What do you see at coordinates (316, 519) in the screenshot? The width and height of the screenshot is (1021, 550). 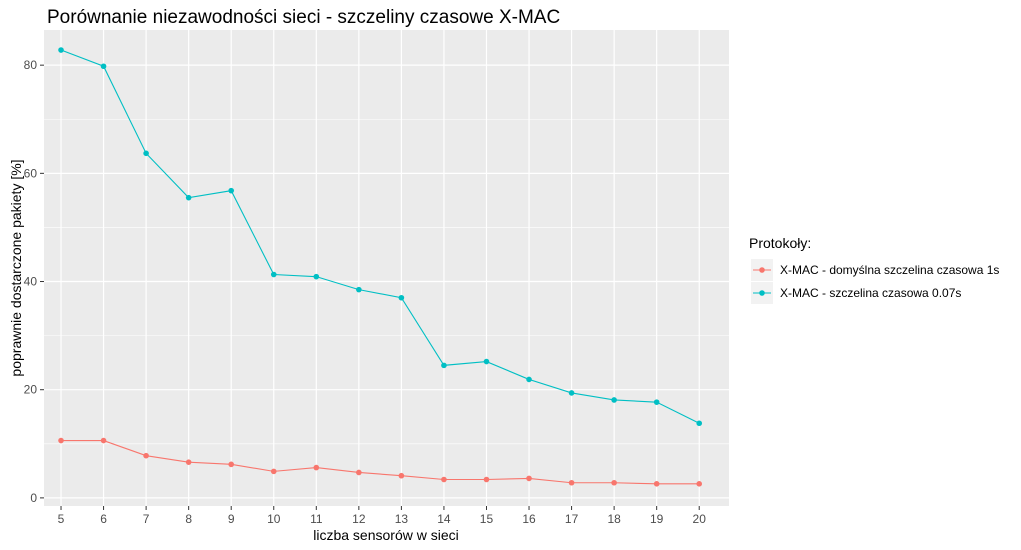 I see `x-tick-label: 11` at bounding box center [316, 519].